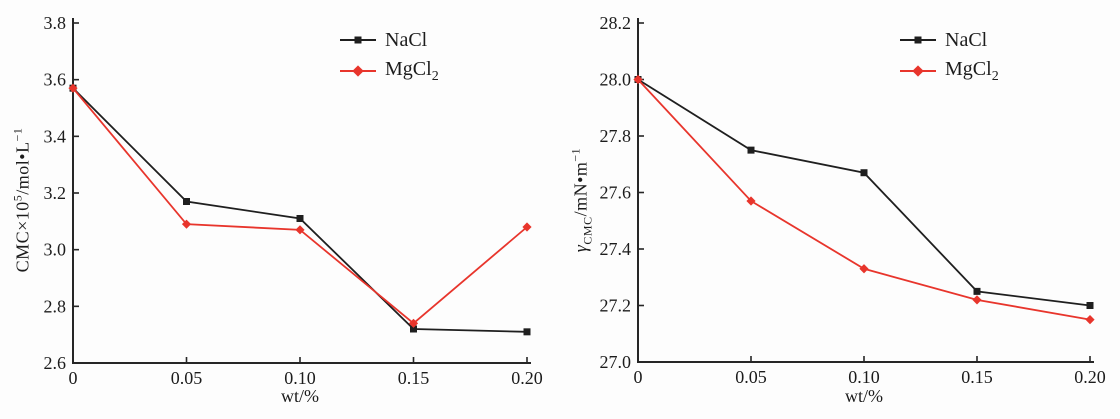 This screenshot has height=419, width=1120. I want to click on y-tick-label: 28.0, so click(616, 80).